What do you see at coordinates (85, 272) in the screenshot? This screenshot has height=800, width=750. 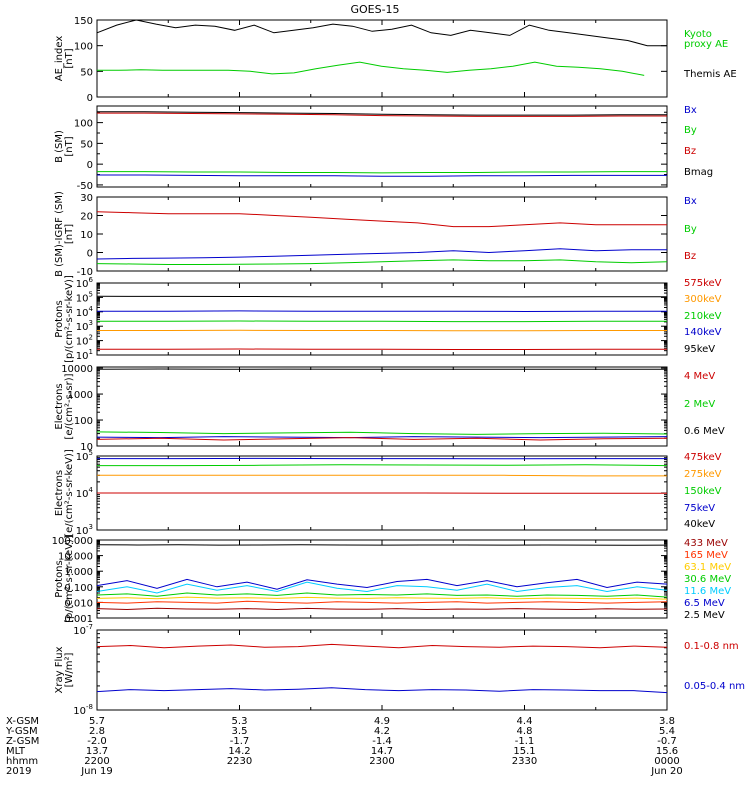 I see `y-tick-label: -10` at bounding box center [85, 272].